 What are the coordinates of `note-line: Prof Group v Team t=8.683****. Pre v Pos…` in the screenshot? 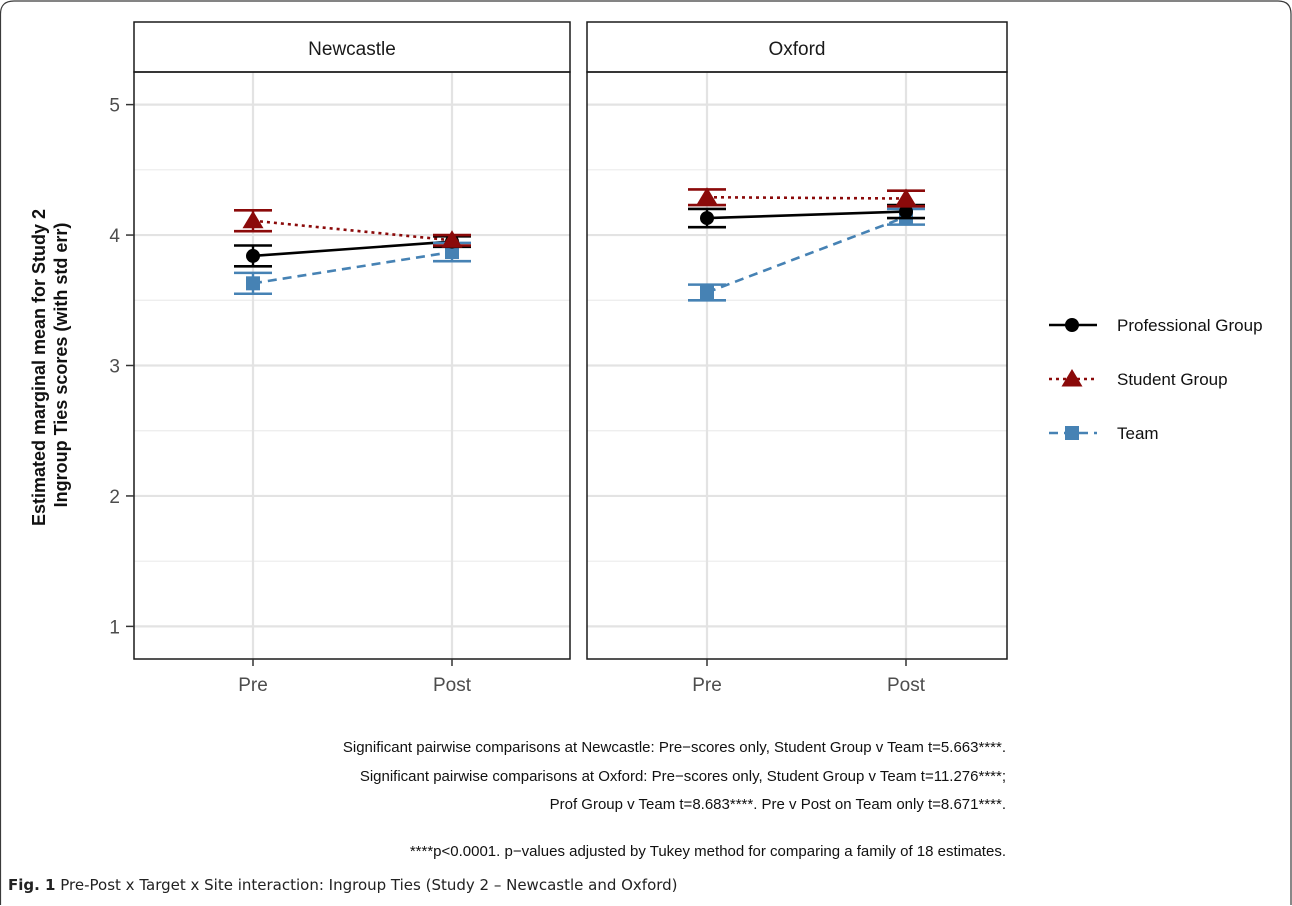 It's located at (778, 804).